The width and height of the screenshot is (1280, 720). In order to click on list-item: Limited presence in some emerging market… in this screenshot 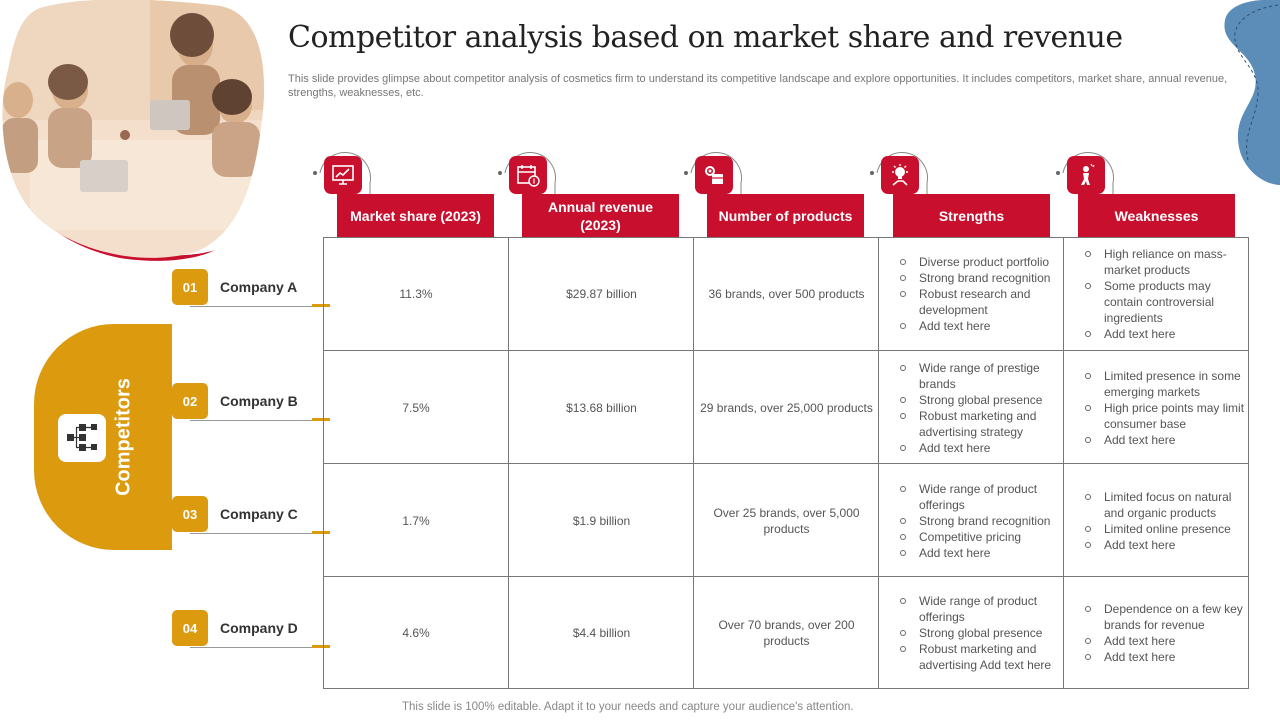, I will do `click(1163, 384)`.